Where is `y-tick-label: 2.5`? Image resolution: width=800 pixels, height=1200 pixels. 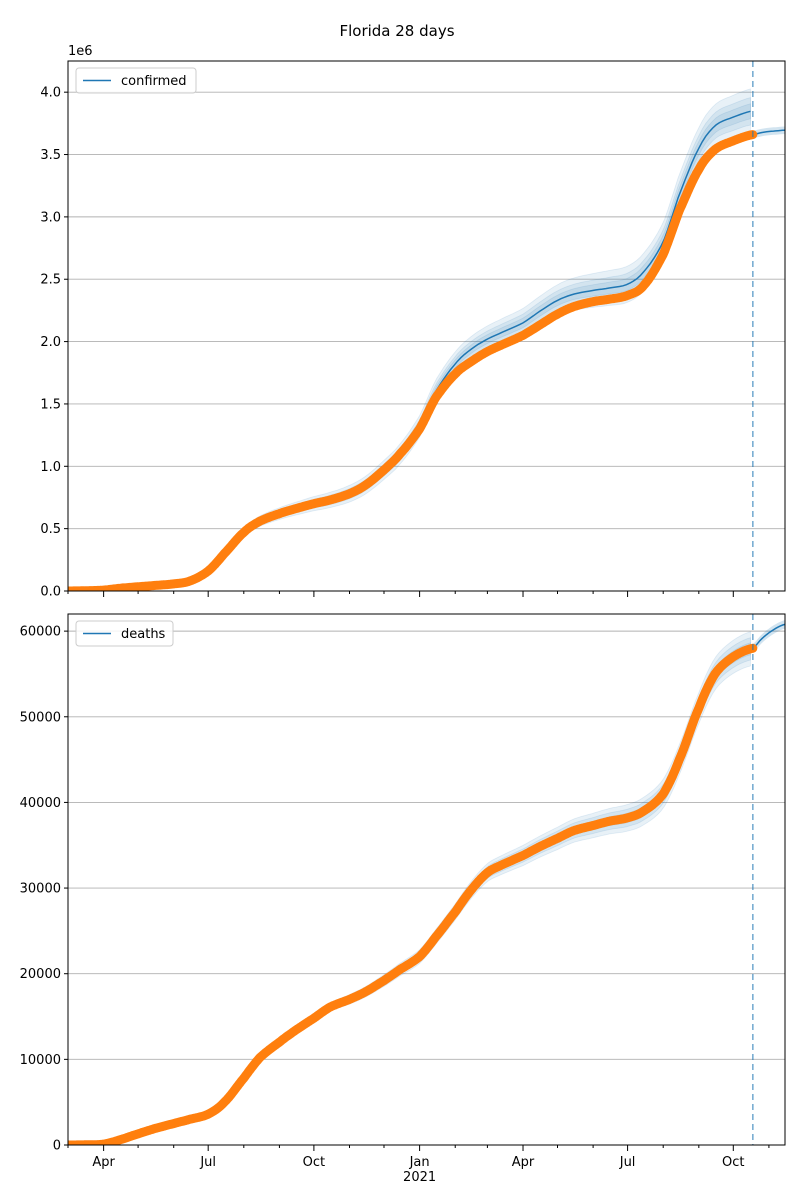 y-tick-label: 2.5 is located at coordinates (50, 280).